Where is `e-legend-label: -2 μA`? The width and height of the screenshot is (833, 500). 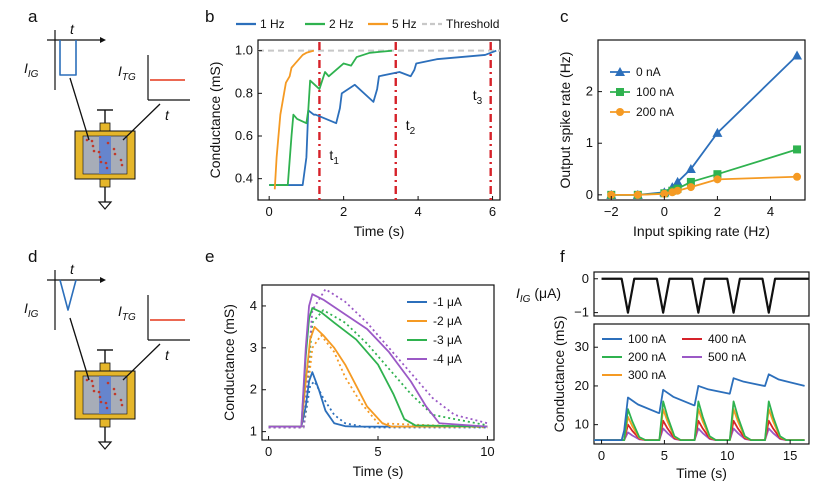
e-legend-label: -2 μA is located at coordinates (447, 321).